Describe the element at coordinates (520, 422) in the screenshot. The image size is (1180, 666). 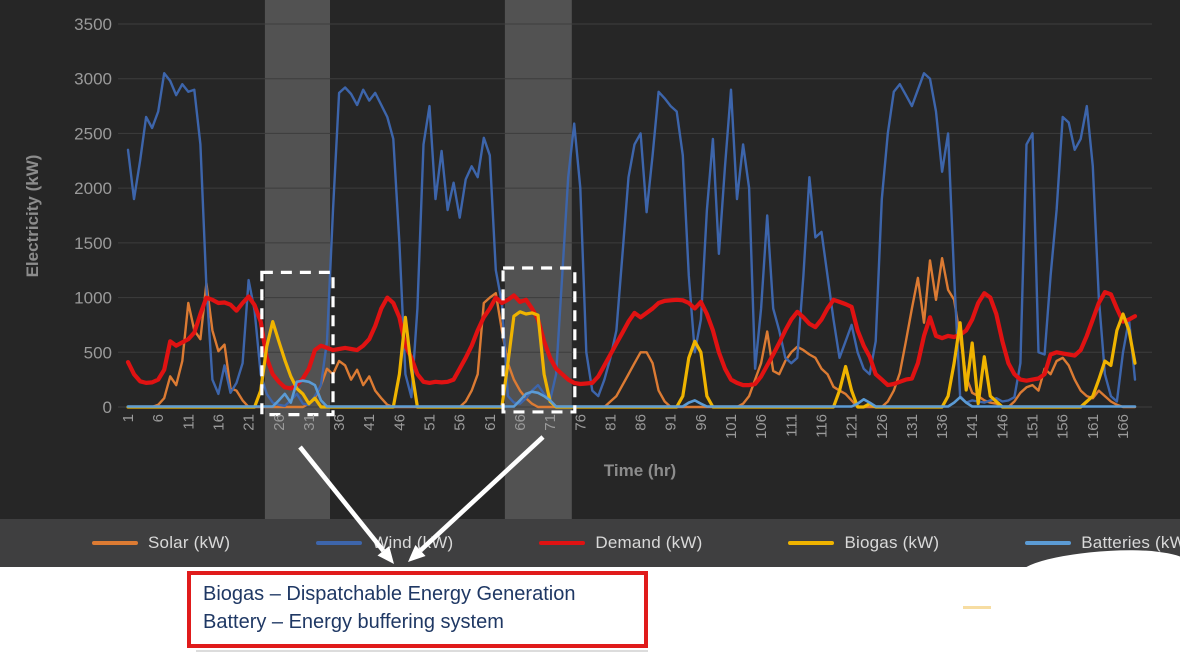
I see `x-tick-label: 66` at that location.